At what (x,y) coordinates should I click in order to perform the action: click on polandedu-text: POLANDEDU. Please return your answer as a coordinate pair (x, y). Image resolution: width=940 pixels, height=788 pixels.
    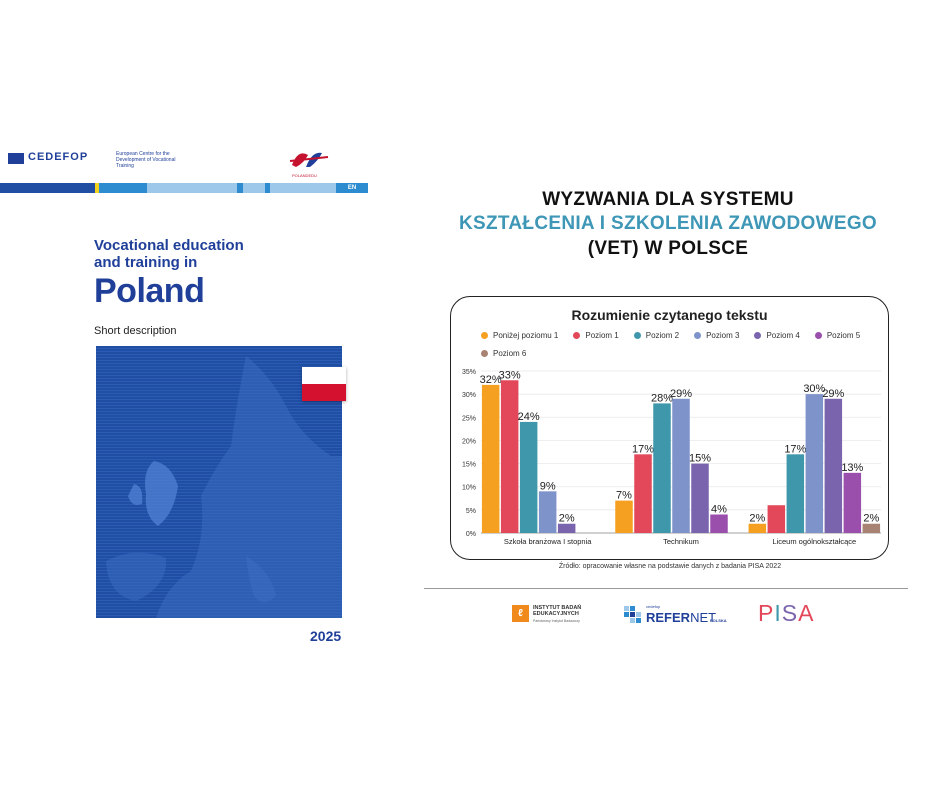
    Looking at the image, I should click on (304, 175).